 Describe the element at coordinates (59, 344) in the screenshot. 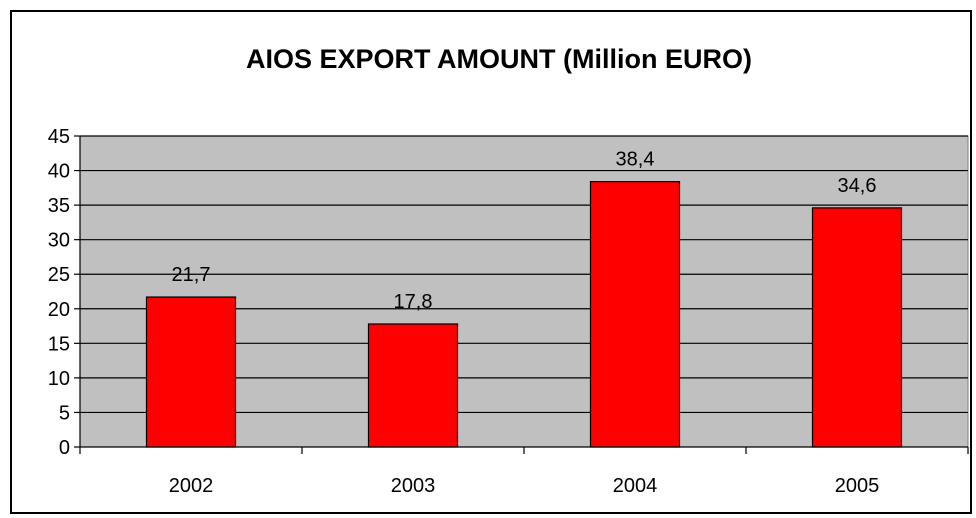

I see `y-tick-label: 15` at that location.